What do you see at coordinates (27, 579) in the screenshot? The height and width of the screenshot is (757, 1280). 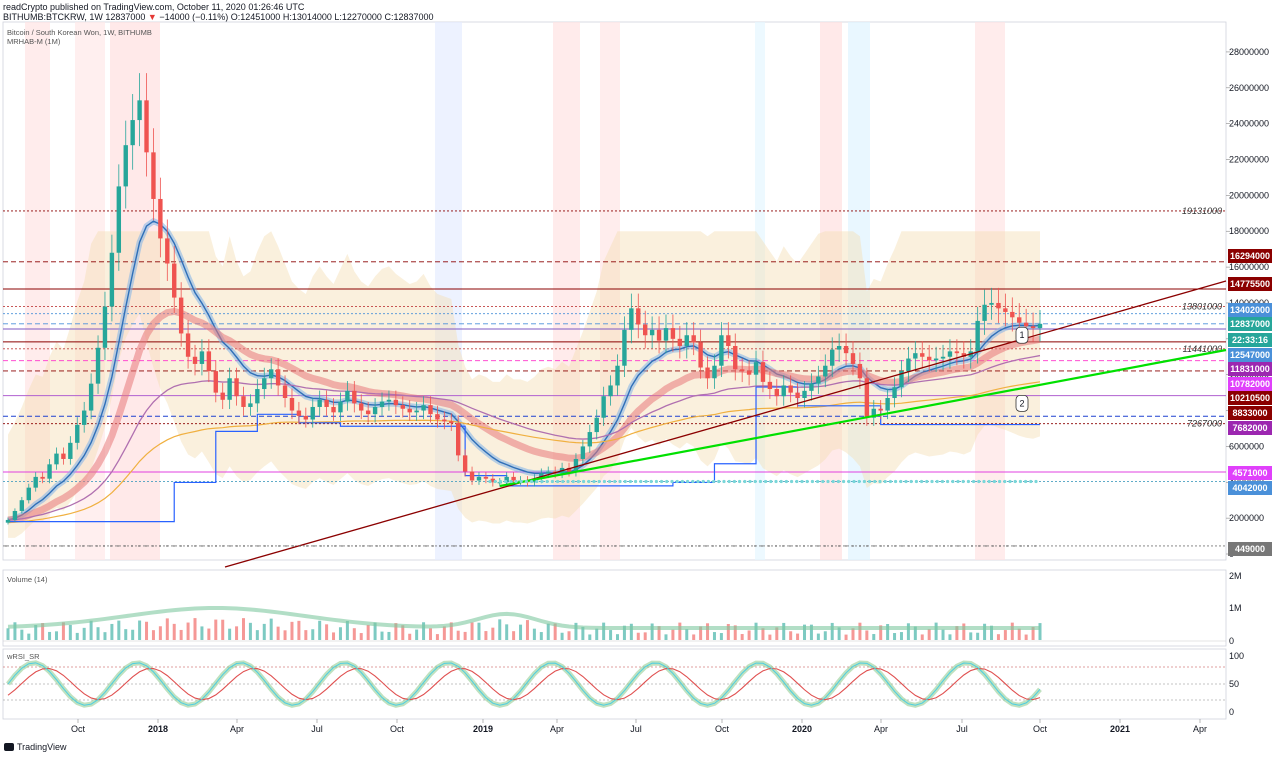 I see `volume-panel-label: Volume (14)` at bounding box center [27, 579].